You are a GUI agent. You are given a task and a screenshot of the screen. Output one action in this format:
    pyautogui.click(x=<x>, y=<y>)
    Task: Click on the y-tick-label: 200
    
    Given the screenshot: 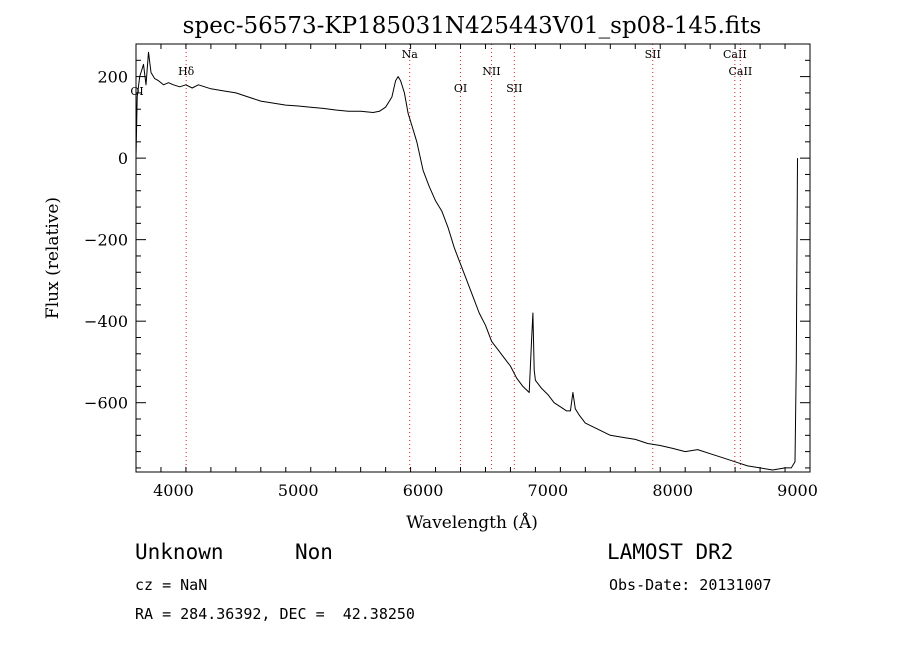 What is the action you would take?
    pyautogui.click(x=112, y=77)
    